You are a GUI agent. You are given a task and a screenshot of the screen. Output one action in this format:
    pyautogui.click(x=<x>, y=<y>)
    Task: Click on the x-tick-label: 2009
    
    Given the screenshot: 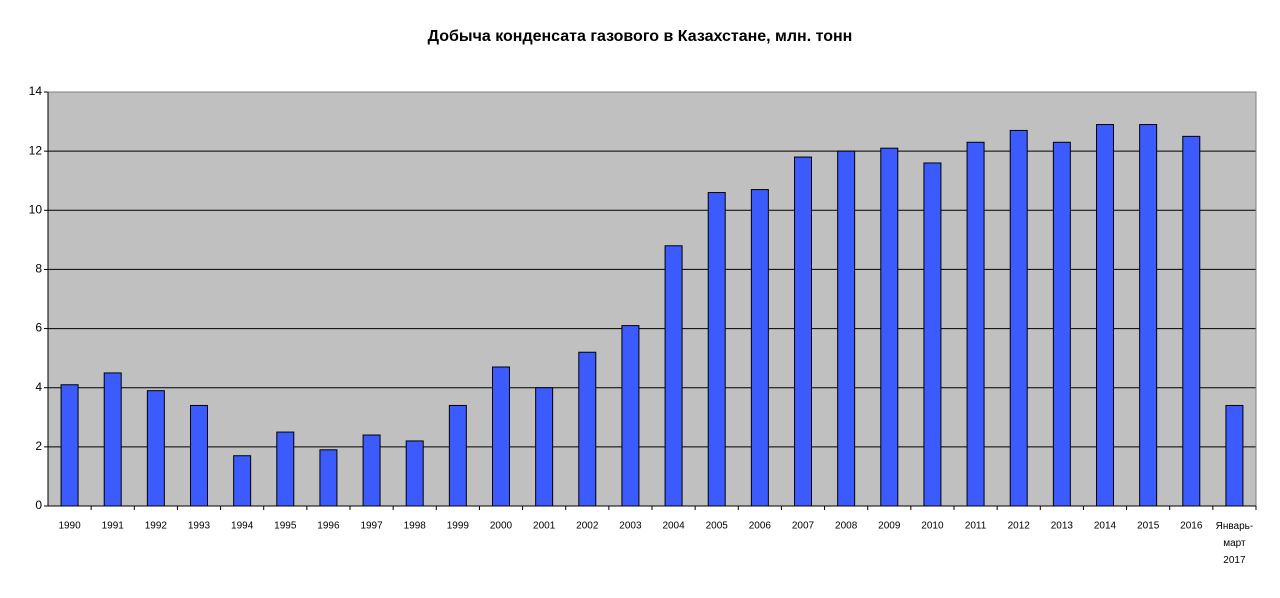 What is the action you would take?
    pyautogui.click(x=889, y=526)
    